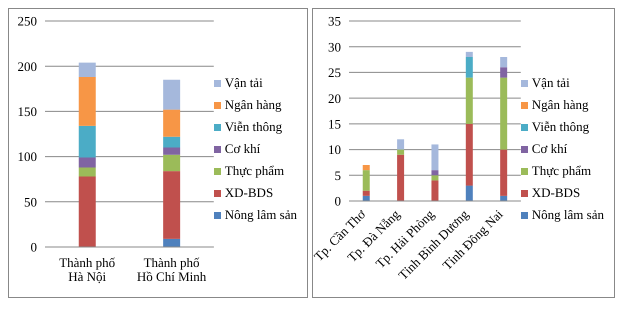 The height and width of the screenshot is (330, 623). What do you see at coordinates (171, 269) in the screenshot?
I see `x-tick-label: Thành phố Hồ Chí Minh` at bounding box center [171, 269].